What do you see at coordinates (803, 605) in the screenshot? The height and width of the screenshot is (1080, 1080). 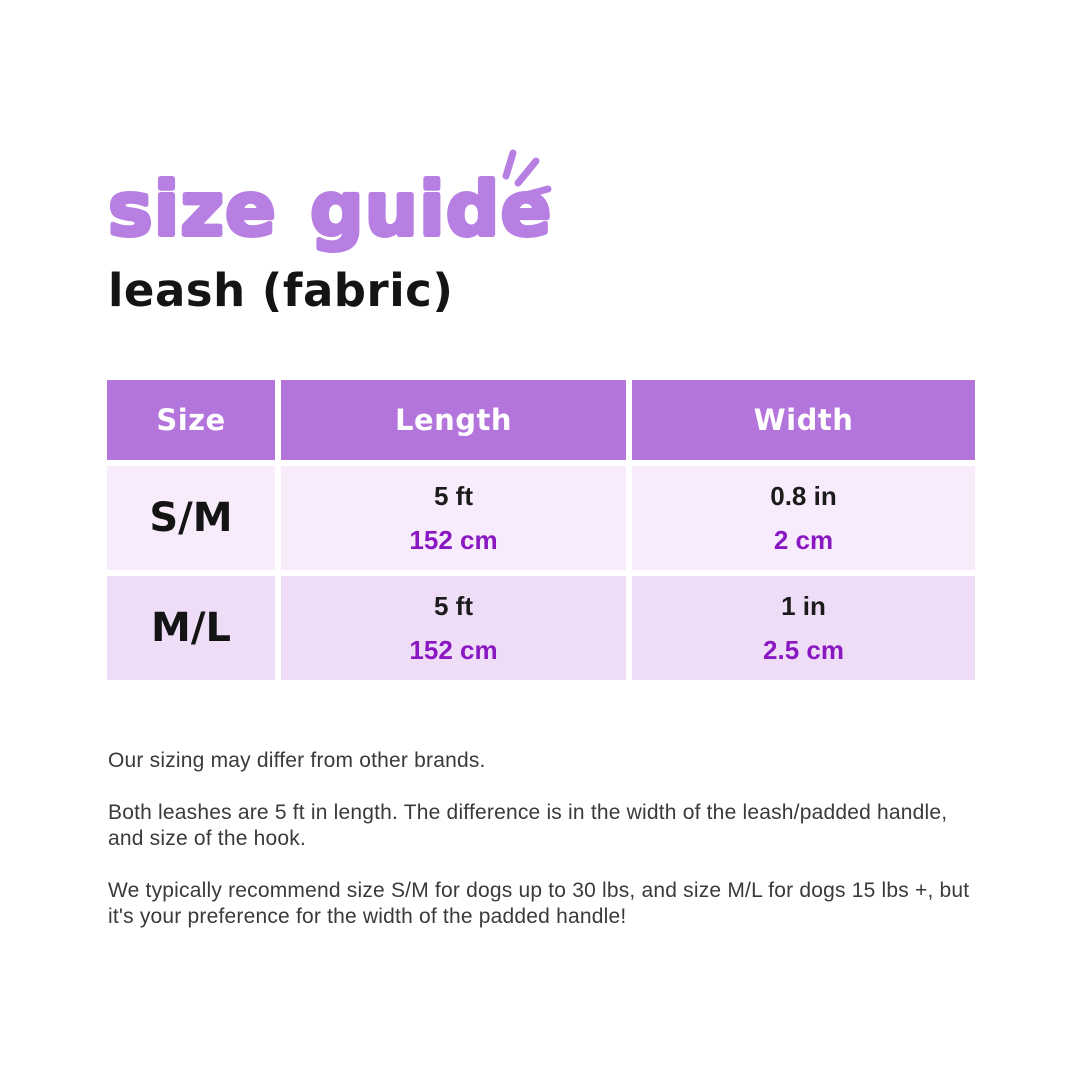 I see `width-imperial-ml: 1 in` at bounding box center [803, 605].